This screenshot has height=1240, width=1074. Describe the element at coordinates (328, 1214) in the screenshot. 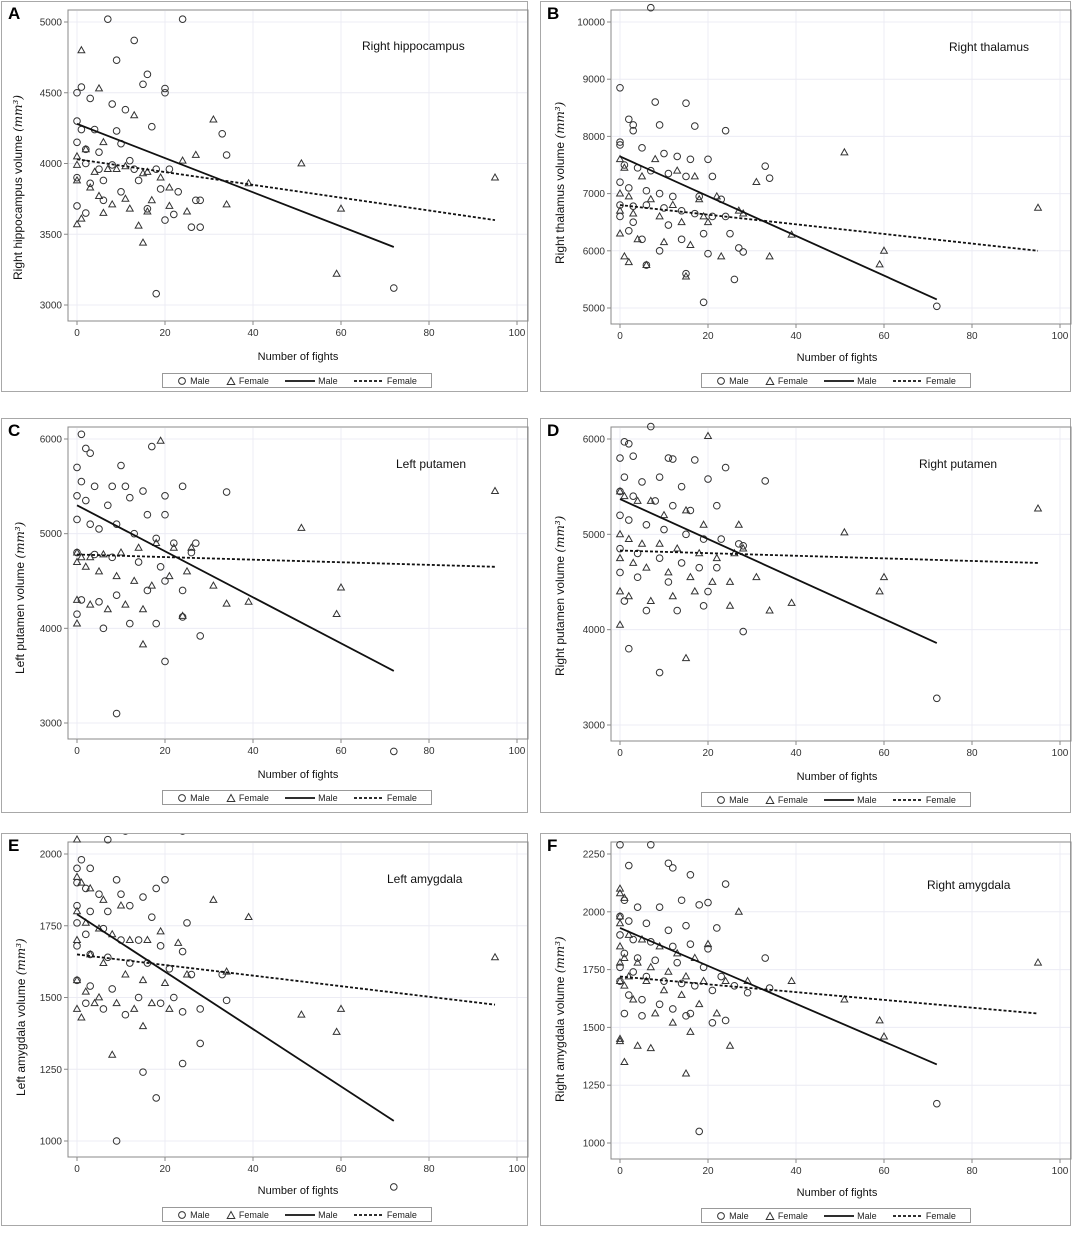

I see `legend-label: Male` at that location.